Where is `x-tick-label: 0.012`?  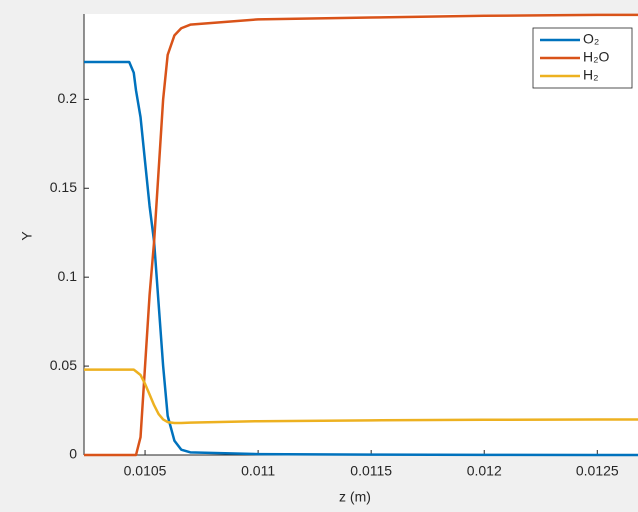 x-tick-label: 0.012 is located at coordinates (484, 471).